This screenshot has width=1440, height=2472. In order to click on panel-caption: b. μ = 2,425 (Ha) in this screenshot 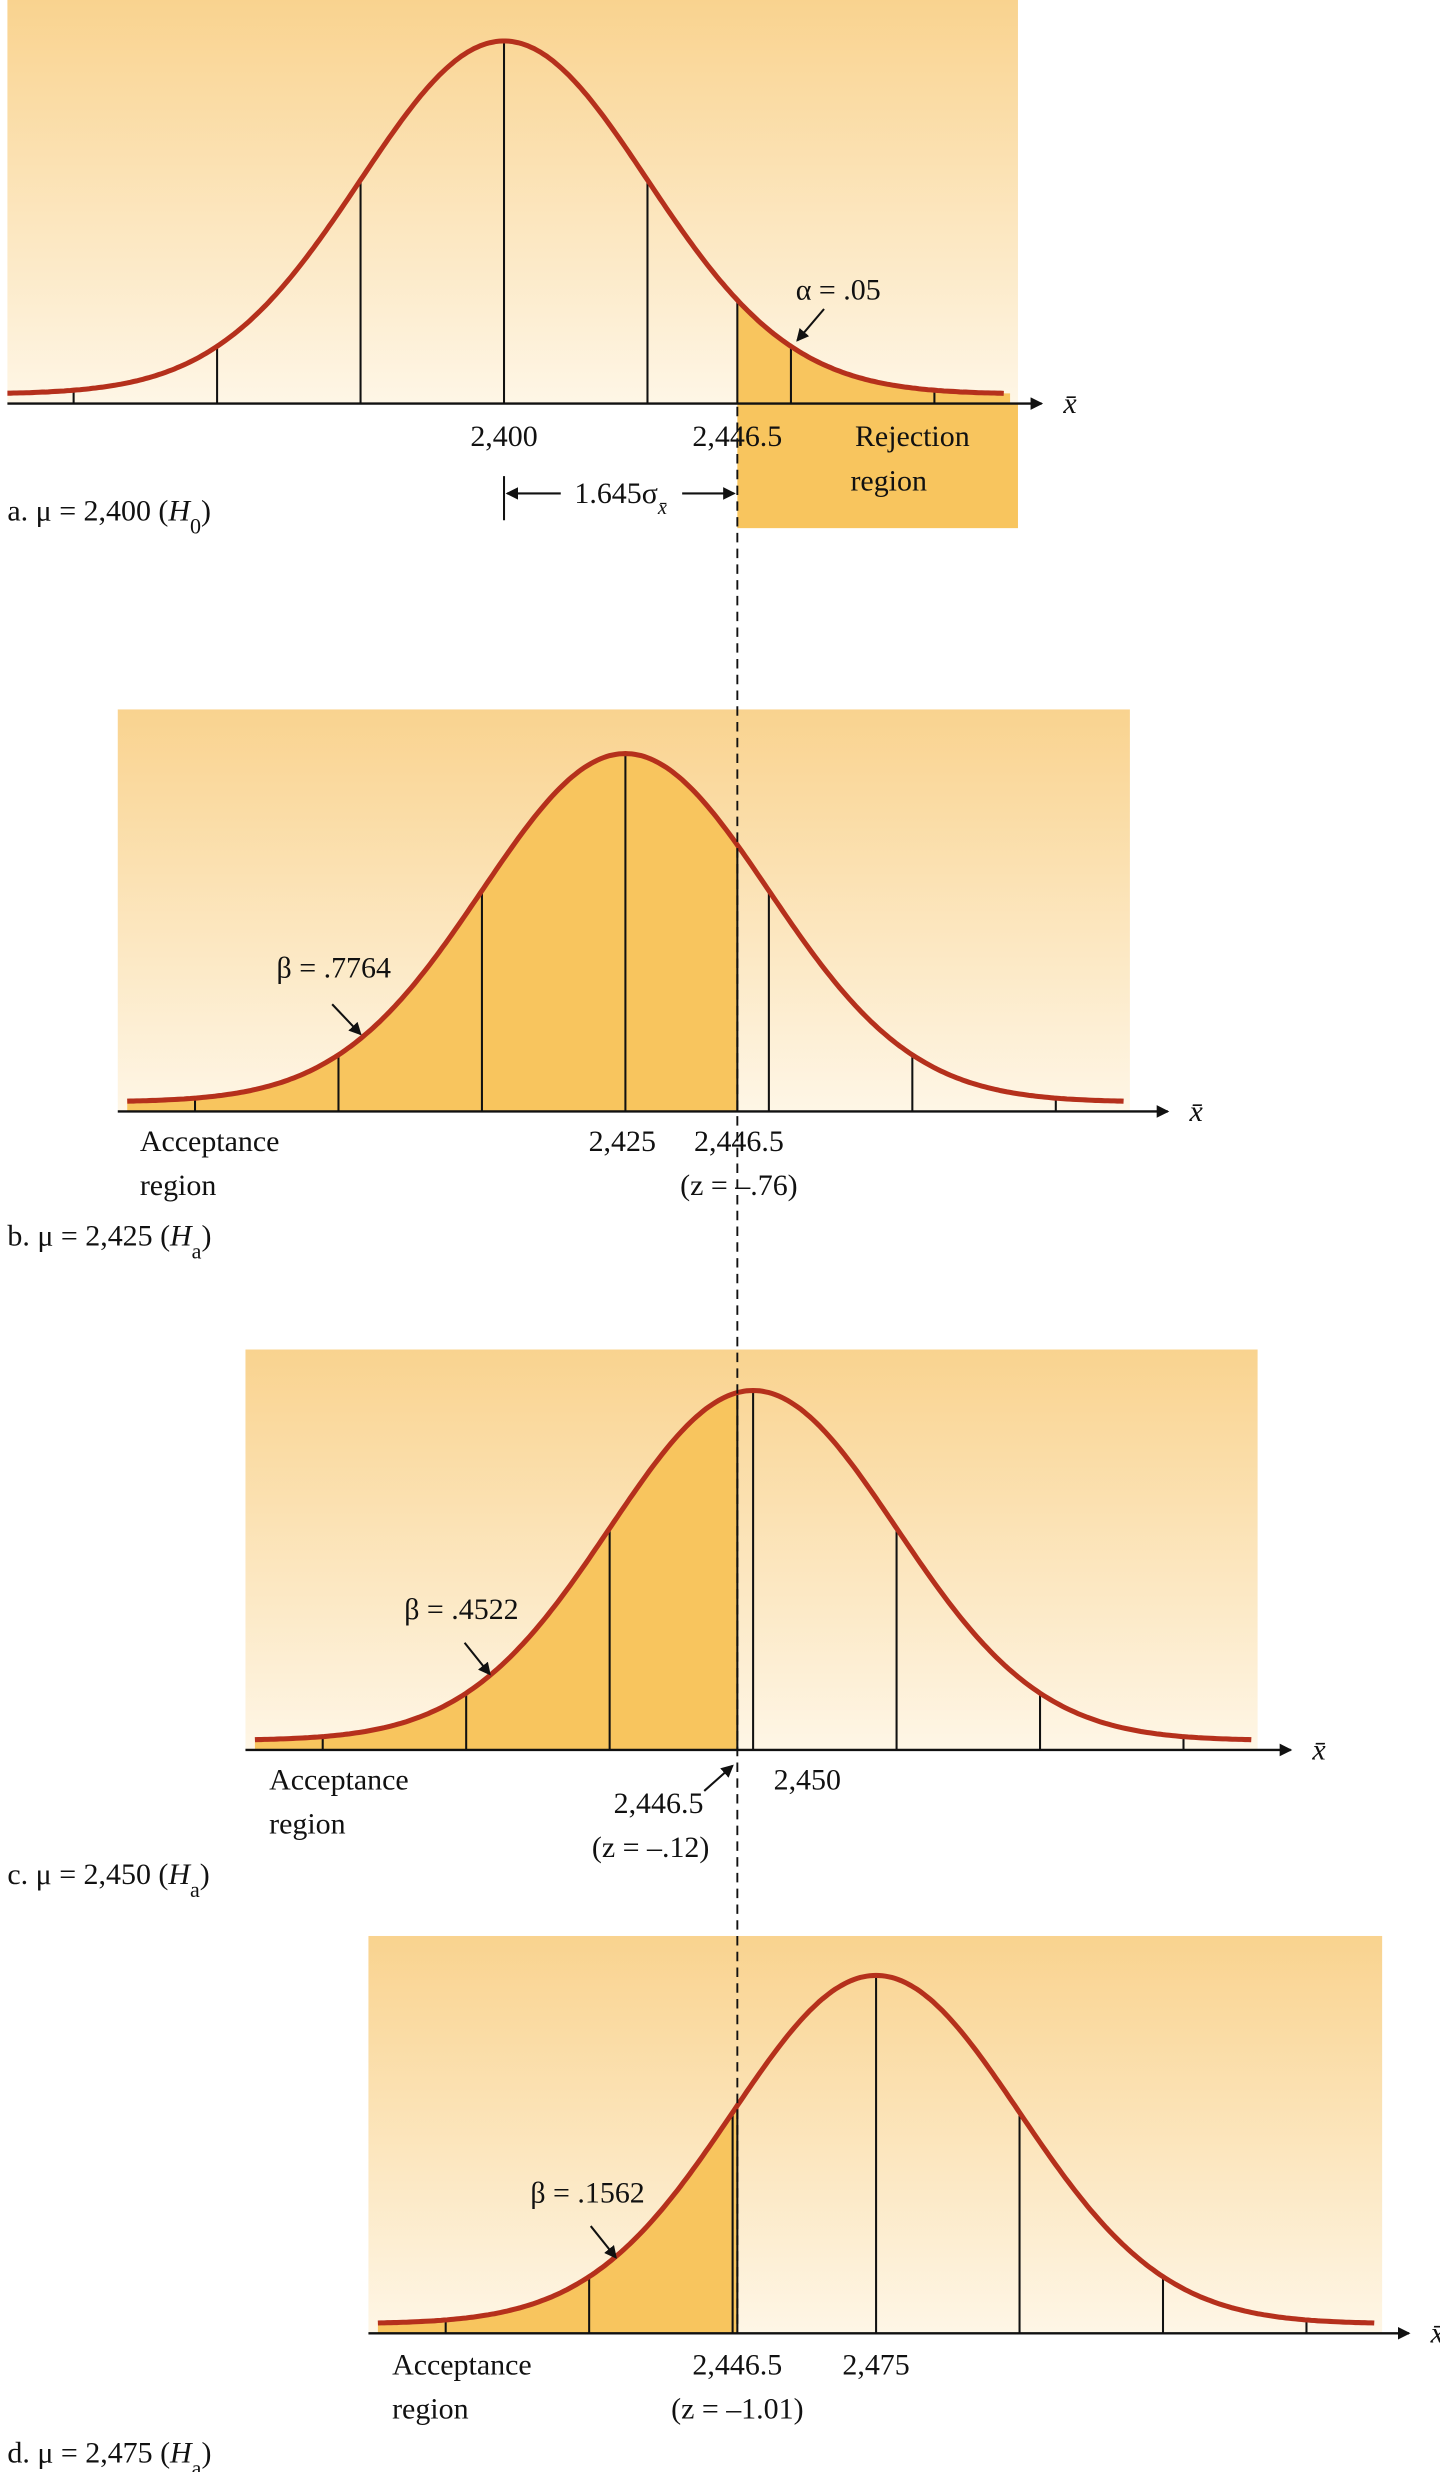, I will do `click(109, 1241)`.